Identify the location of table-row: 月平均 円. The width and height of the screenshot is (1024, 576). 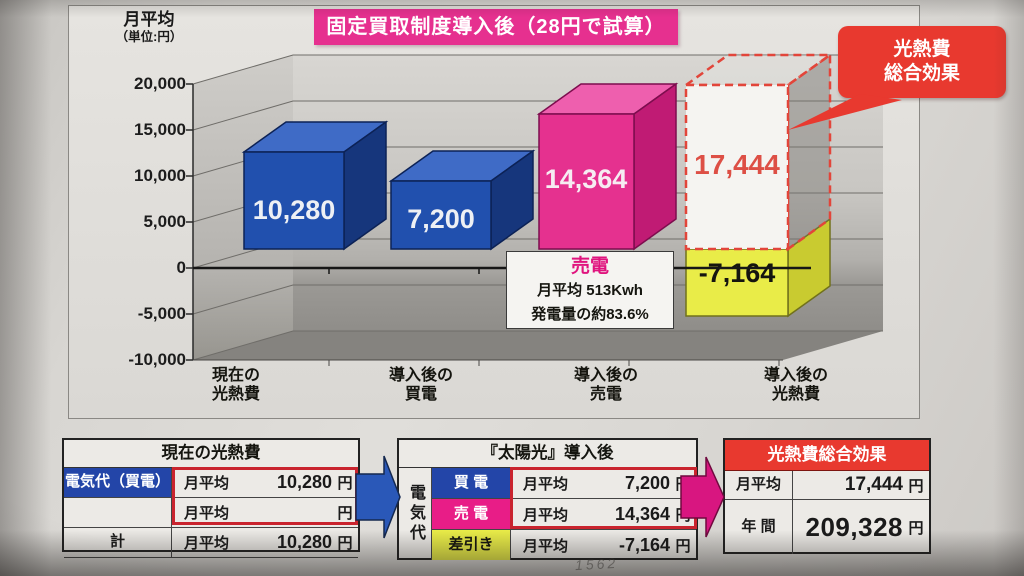
(211, 513).